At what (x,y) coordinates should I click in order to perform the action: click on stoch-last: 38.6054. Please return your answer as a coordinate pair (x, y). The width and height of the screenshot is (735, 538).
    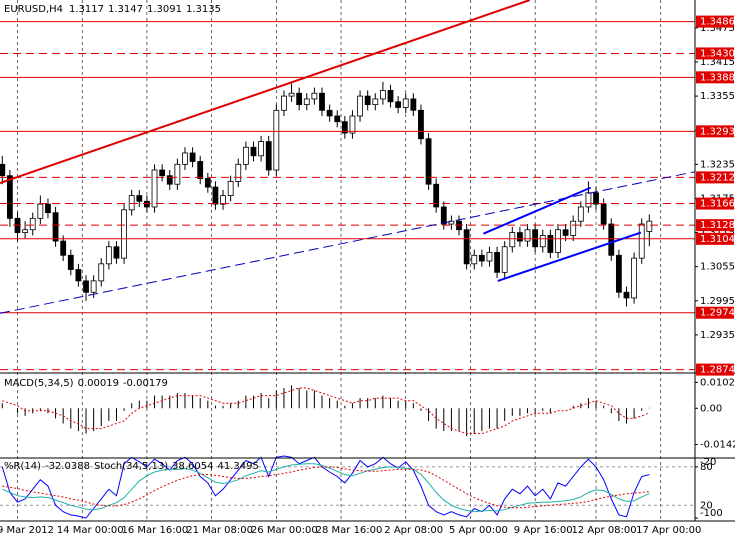
    Looking at the image, I should click on (192, 466).